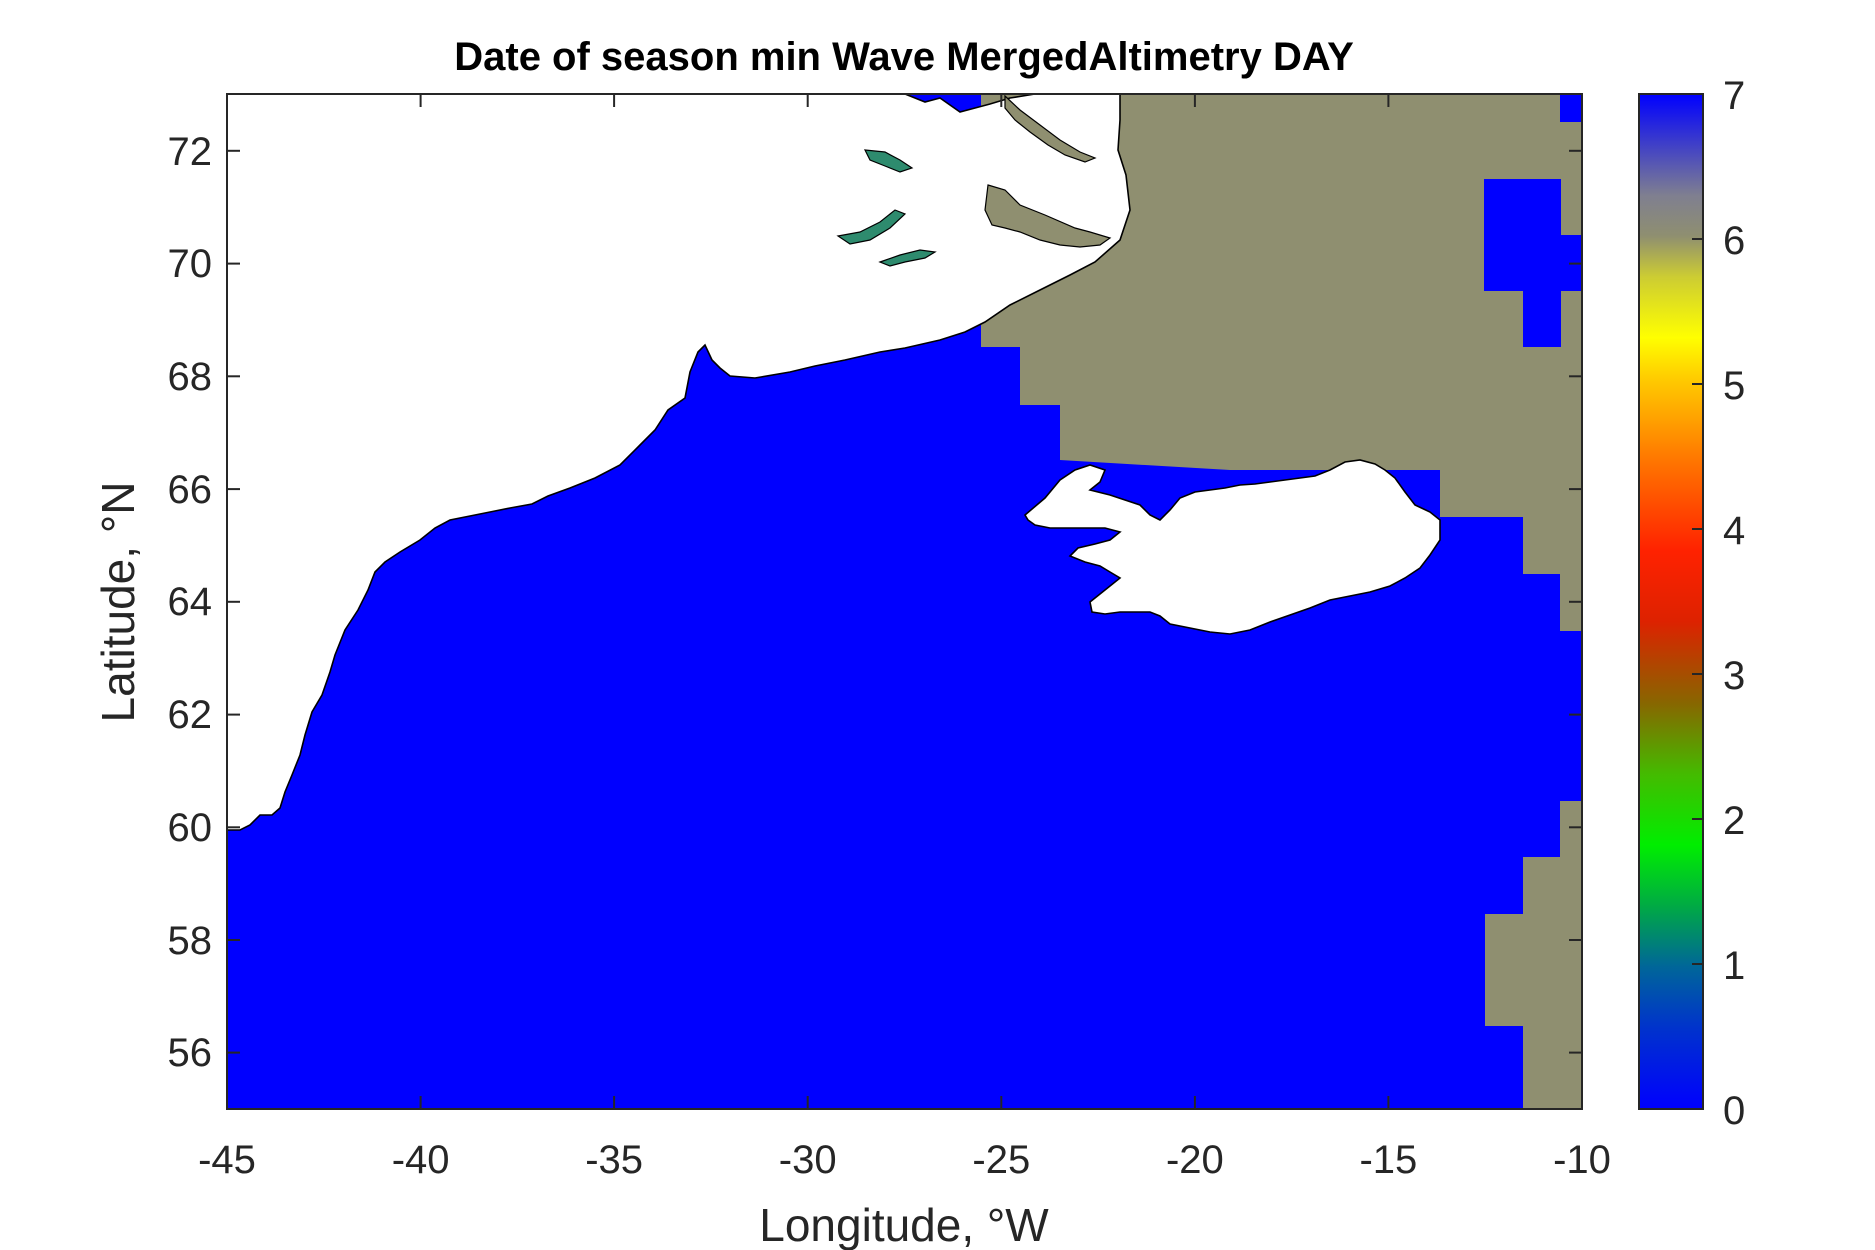  Describe the element at coordinates (1734, 821) in the screenshot. I see `colorbar-tick-label: 2` at that location.